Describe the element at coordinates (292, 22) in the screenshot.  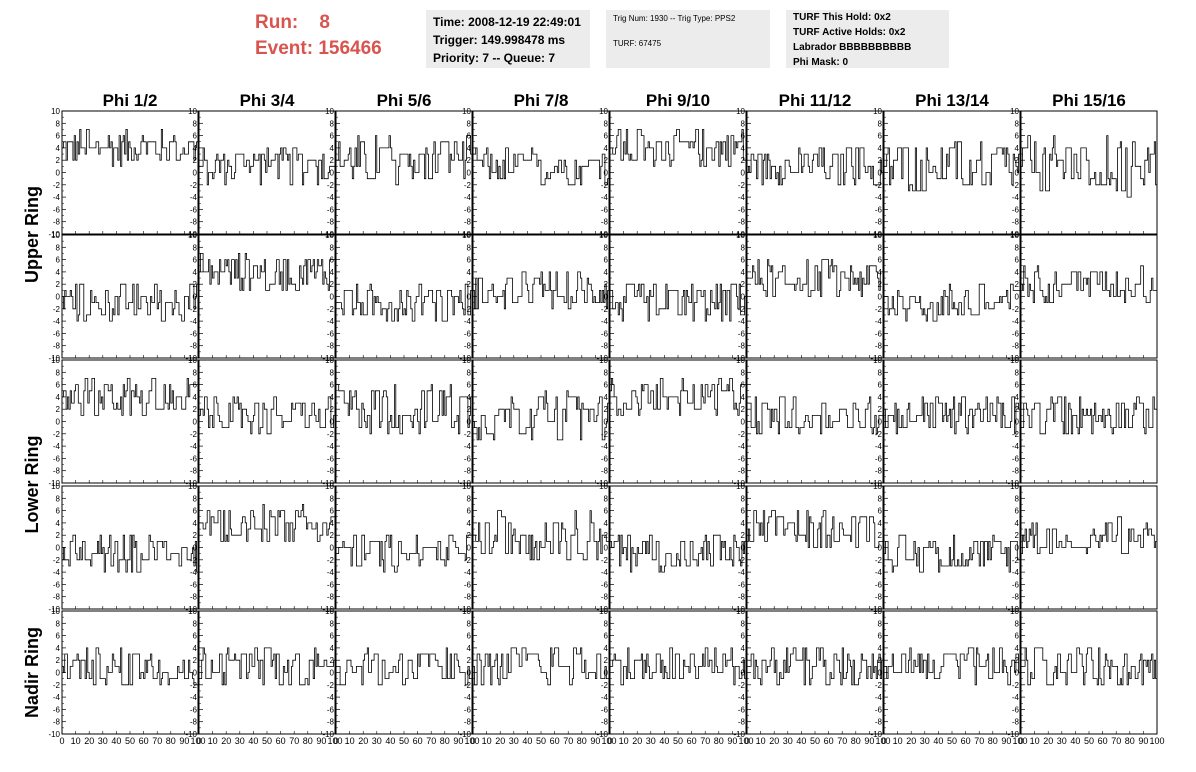
I see `run-number-label: Run: 8` at that location.